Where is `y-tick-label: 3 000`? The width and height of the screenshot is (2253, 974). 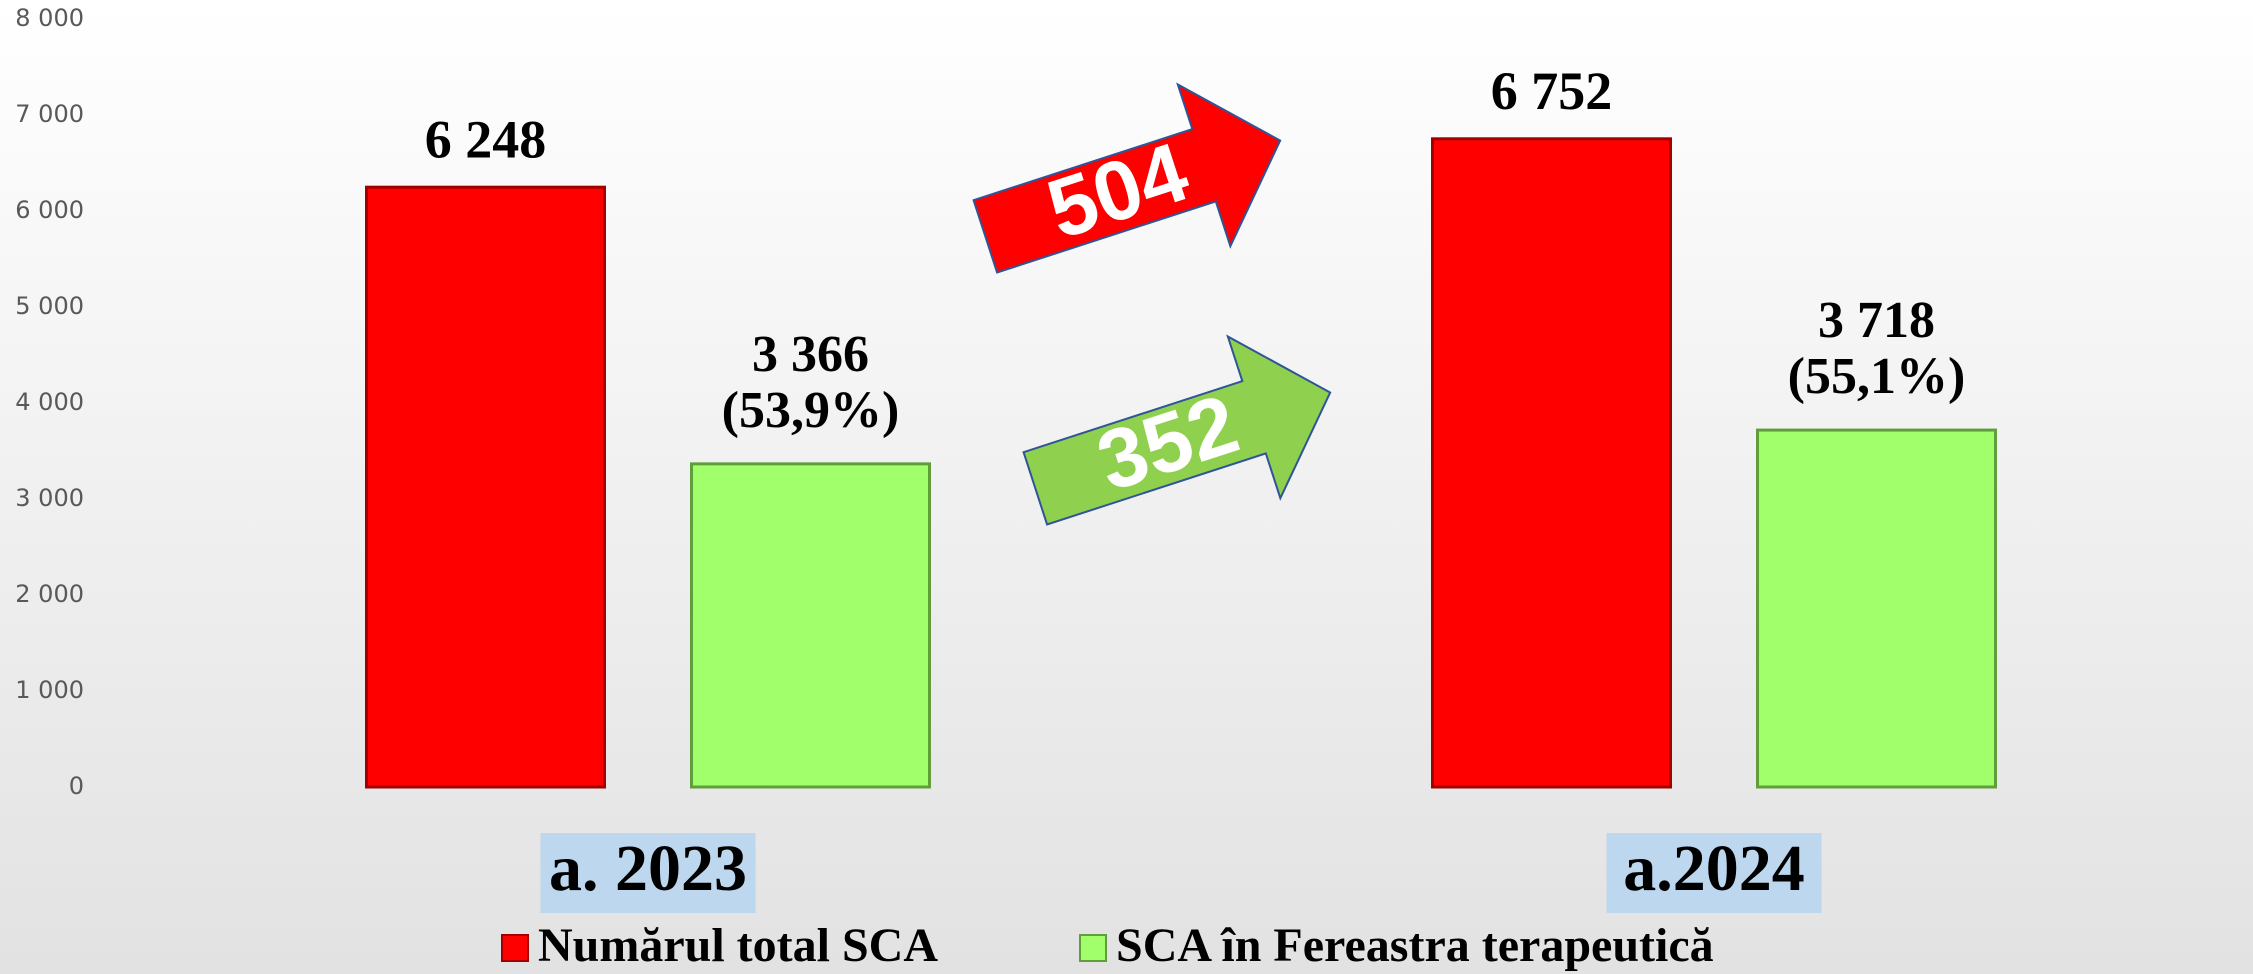
y-tick-label: 3 000 is located at coordinates (49, 498).